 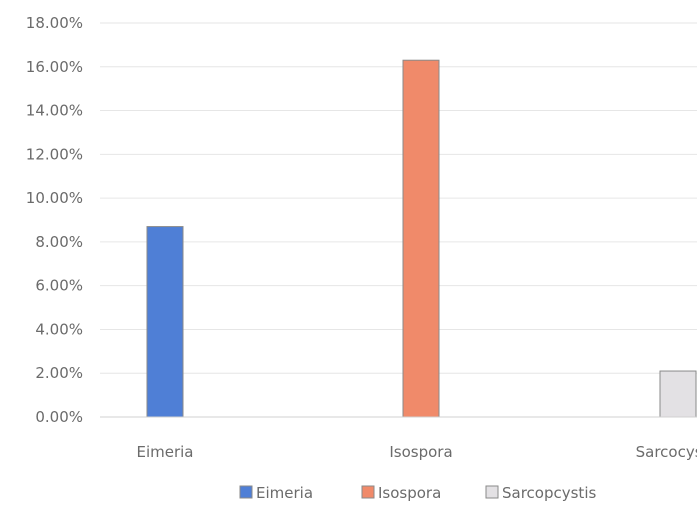 I want to click on x-axis-categories: Eimeria Isospora Sarcocystis, so click(x=416, y=452).